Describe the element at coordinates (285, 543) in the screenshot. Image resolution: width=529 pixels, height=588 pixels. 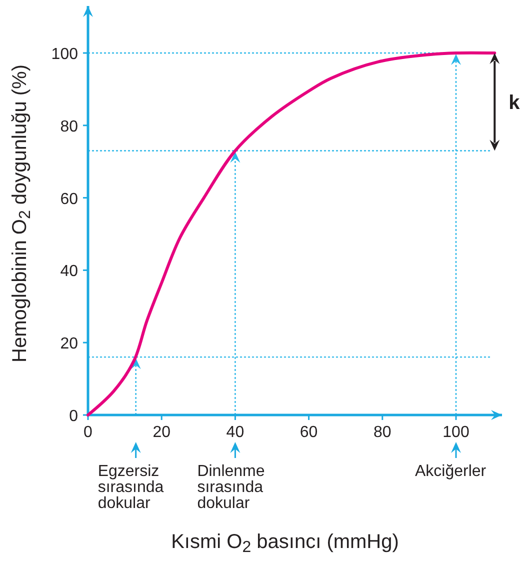
I see `x-axis-title: Kısmi O$_{2}$ basıncı (mmHg)` at that location.